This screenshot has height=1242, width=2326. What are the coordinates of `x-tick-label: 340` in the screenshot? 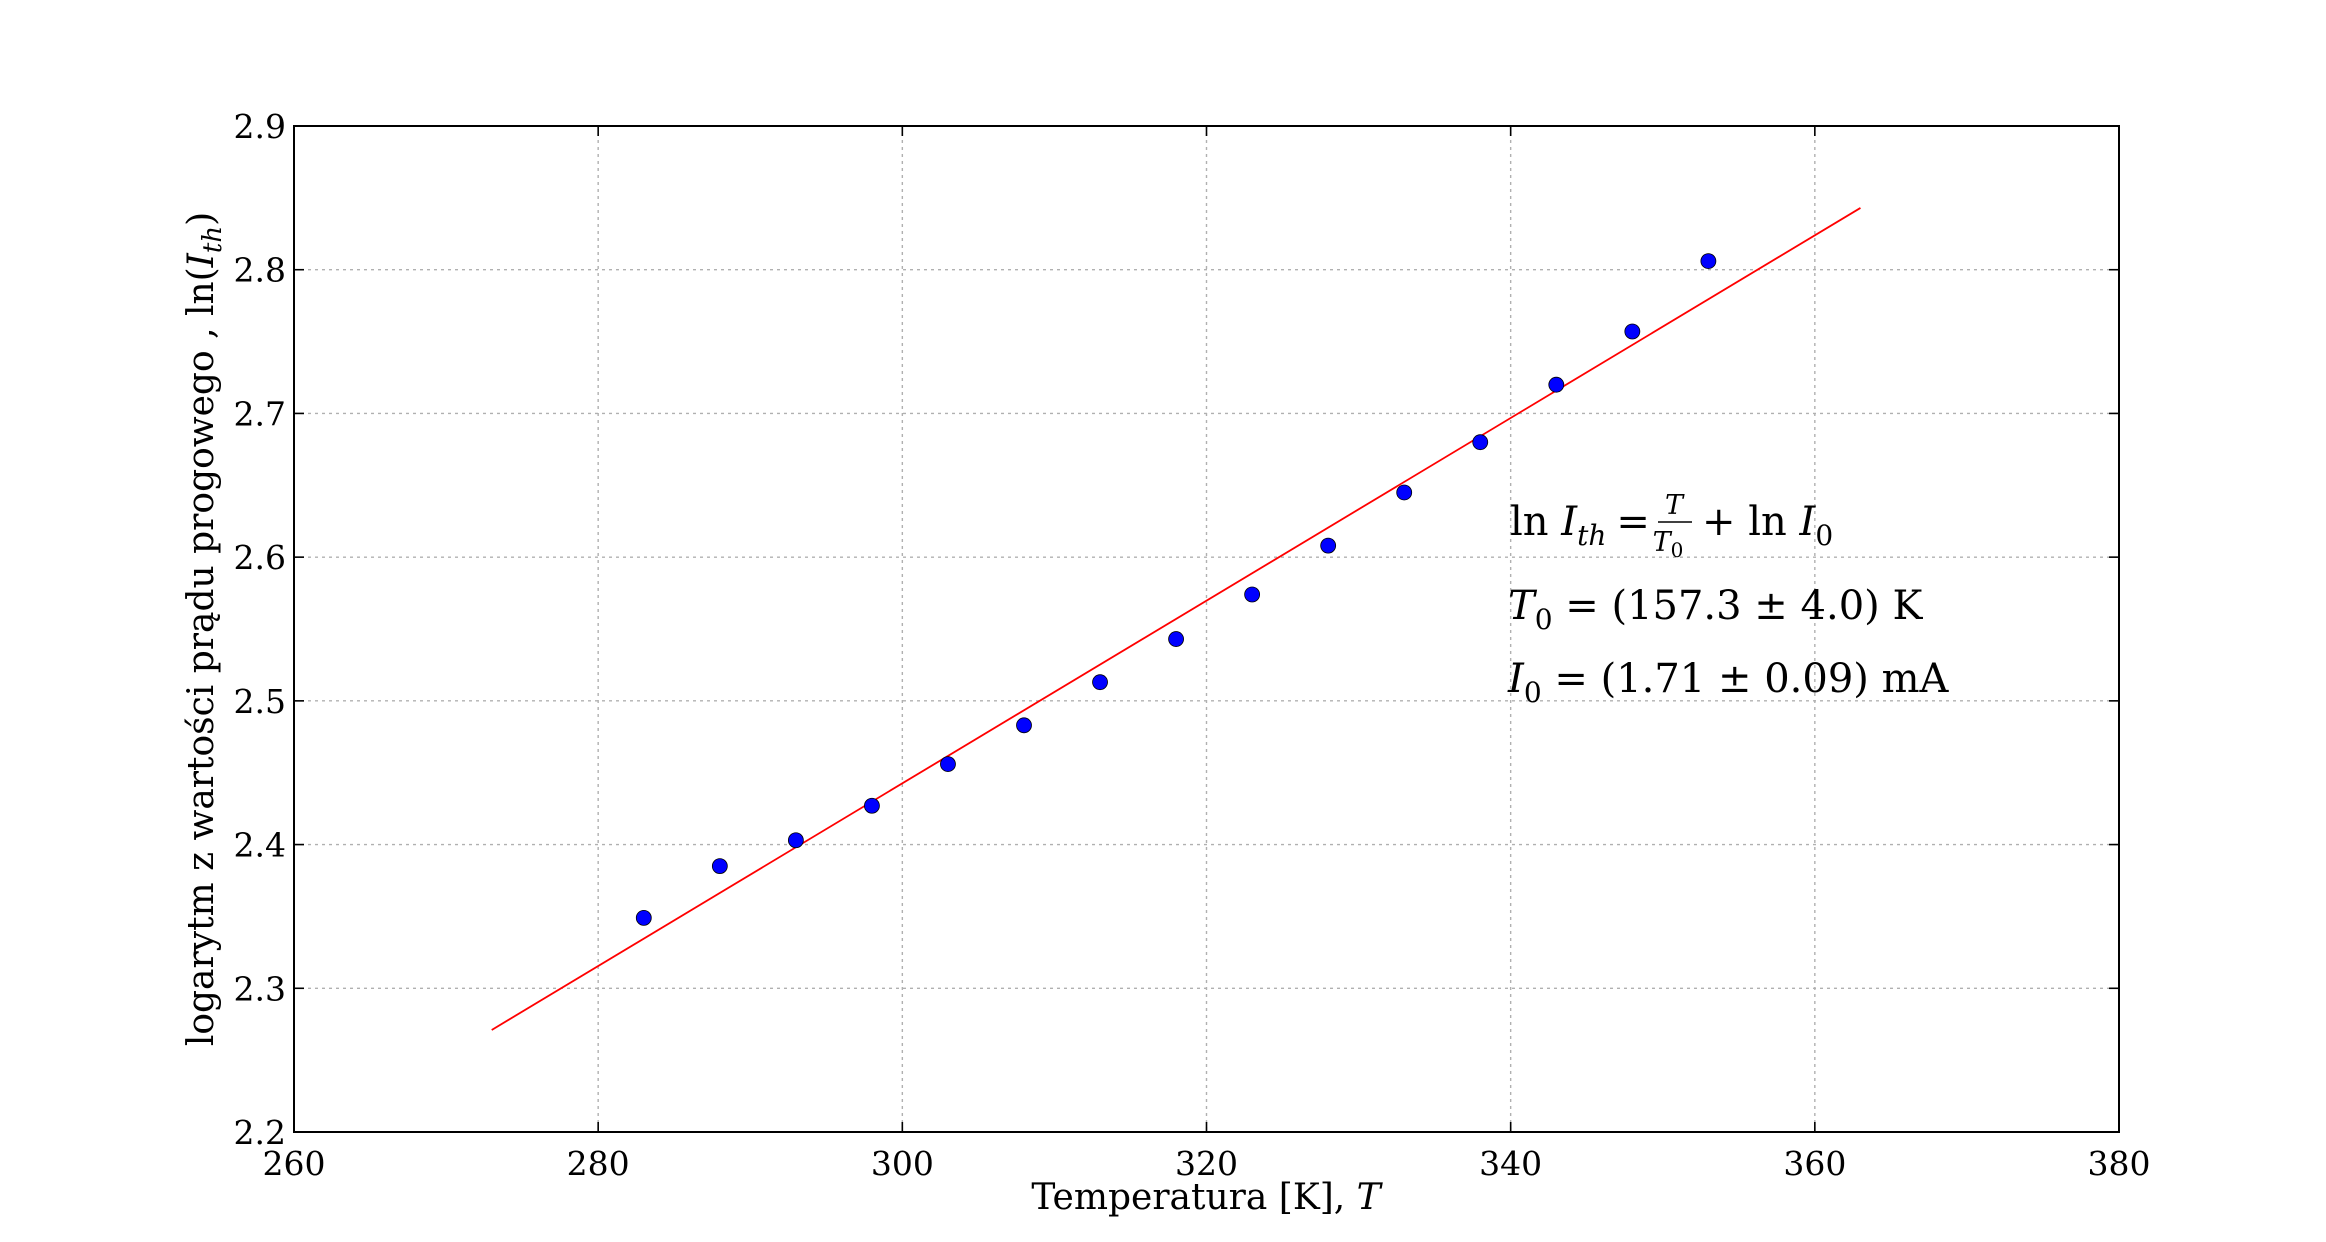 It's located at (1510, 1163).